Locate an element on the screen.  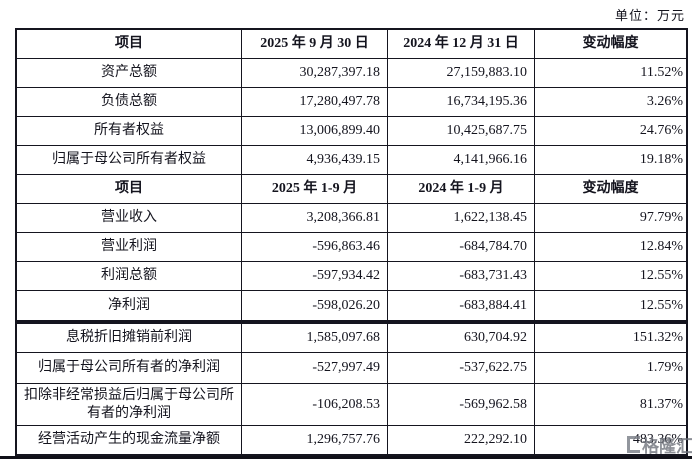
page-bottom-rule is located at coordinates (346, 457).